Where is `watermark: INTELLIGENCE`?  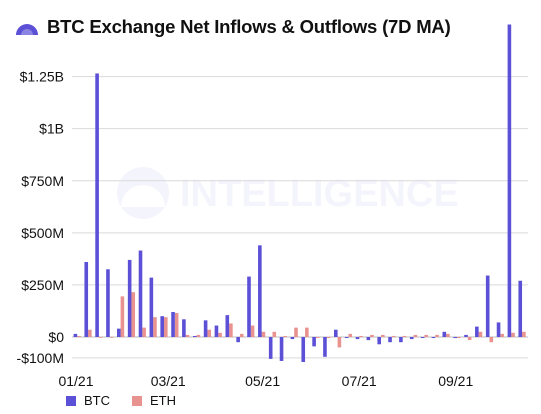
watermark: INTELLIGENCE is located at coordinates (288, 193).